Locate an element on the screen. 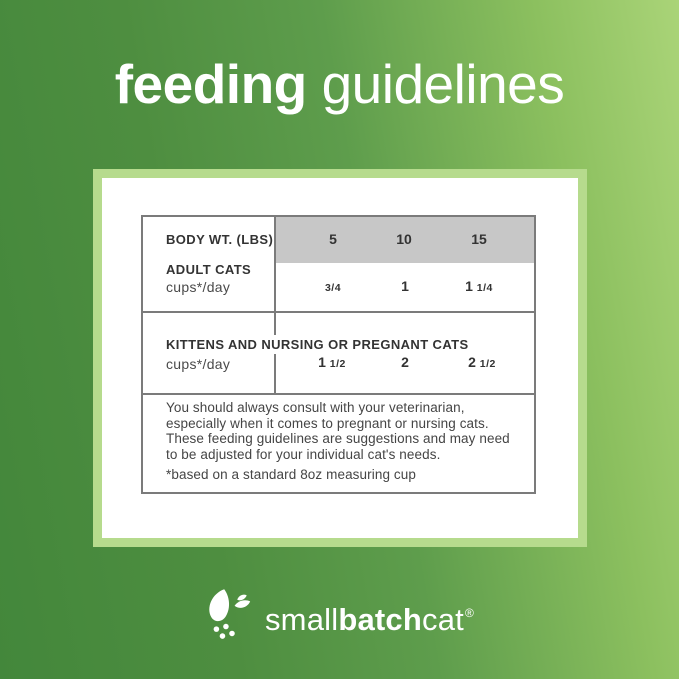  adult-portion-5lb: 3/4 is located at coordinates (333, 286).